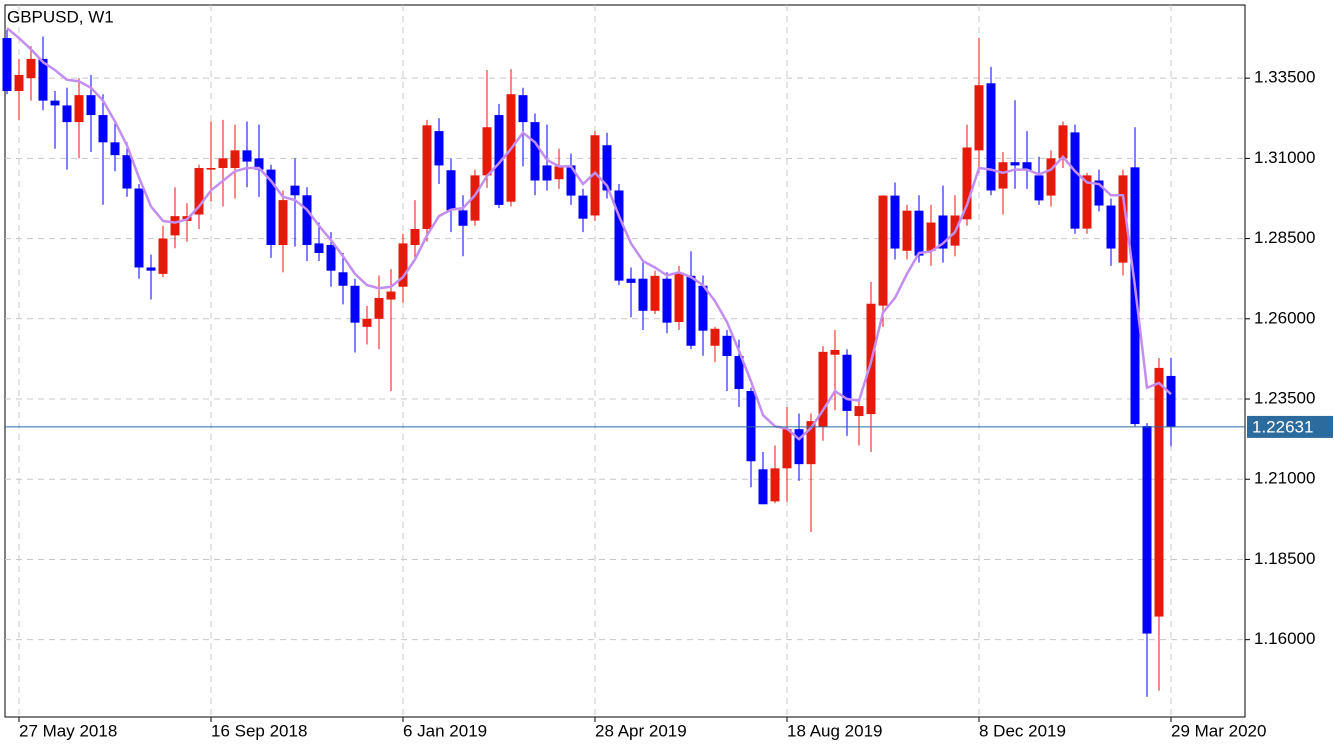 The image size is (1334, 750). I want to click on x-tick-label: 18 Aug 2019, so click(834, 730).